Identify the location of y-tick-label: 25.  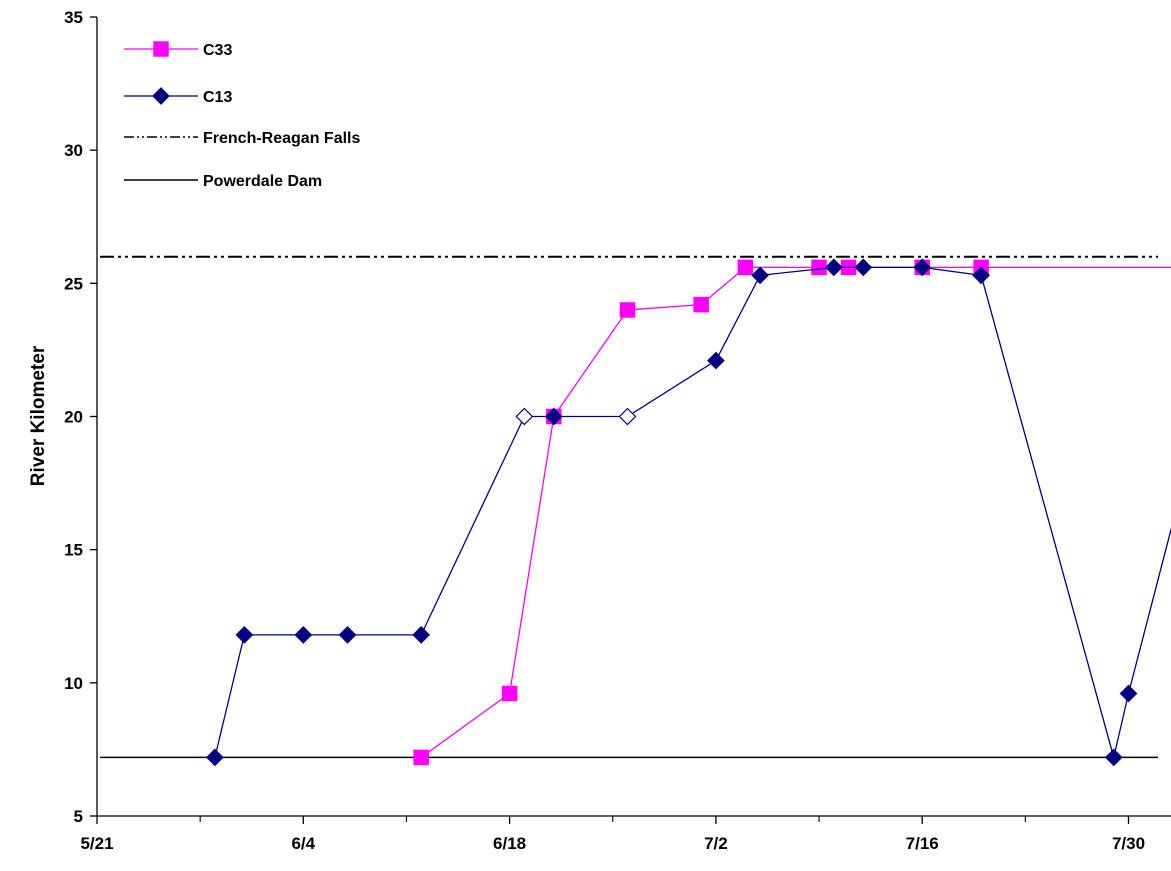
(73, 283).